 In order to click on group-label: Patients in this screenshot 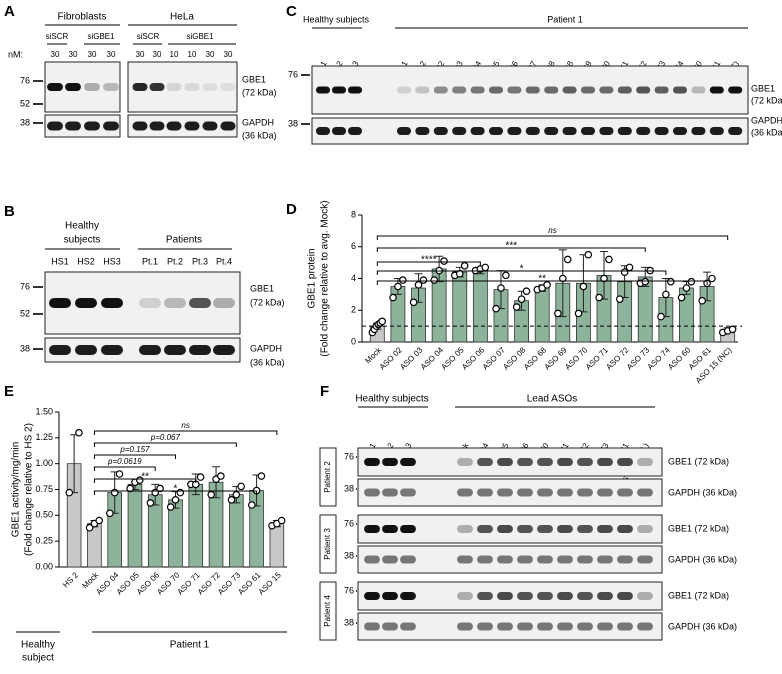, I will do `click(184, 240)`.